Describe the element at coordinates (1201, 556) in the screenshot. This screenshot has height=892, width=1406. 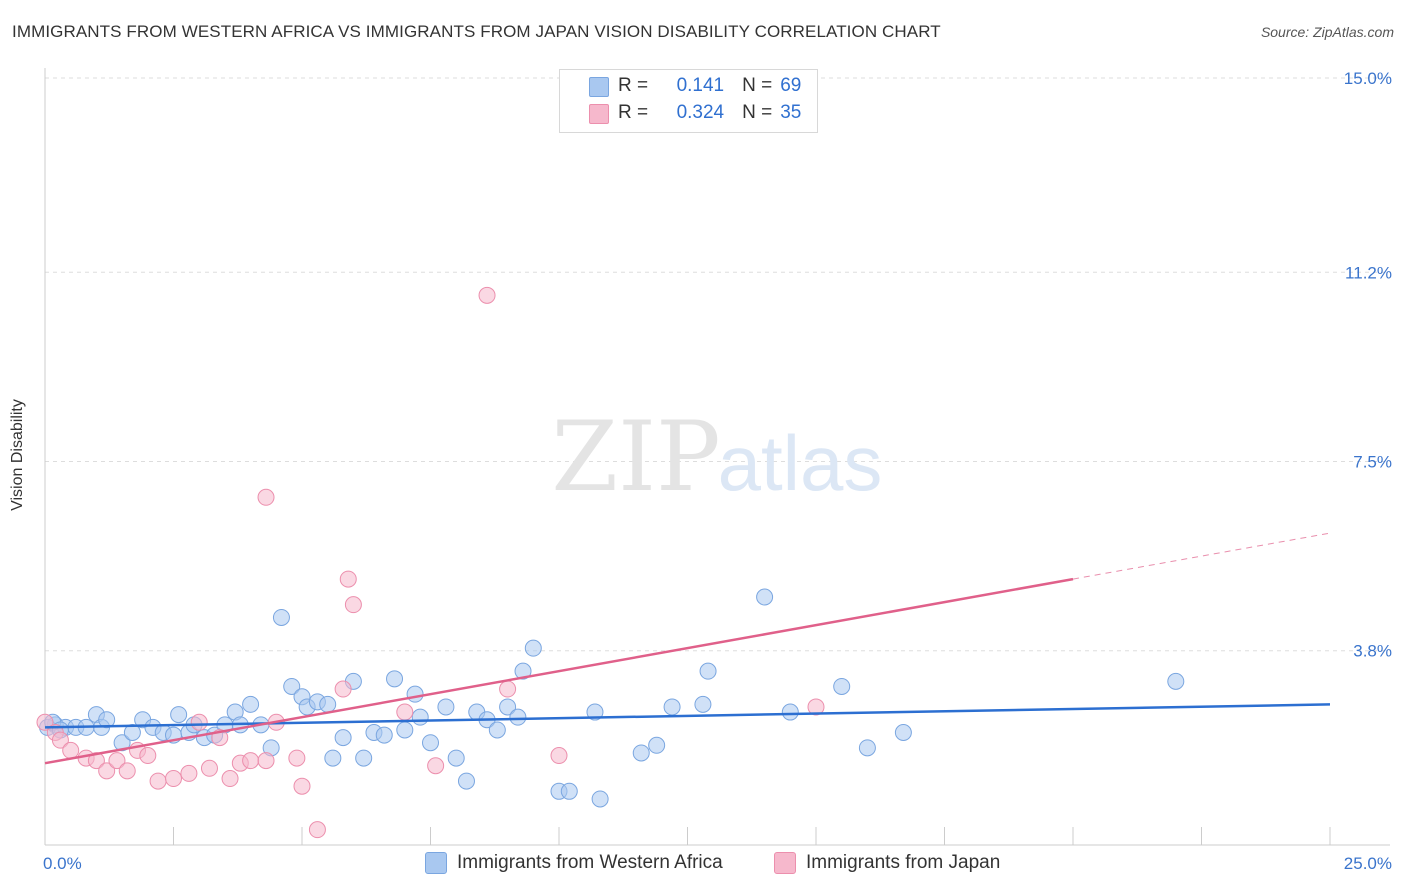
I see `trend-line-japan-extension` at that location.